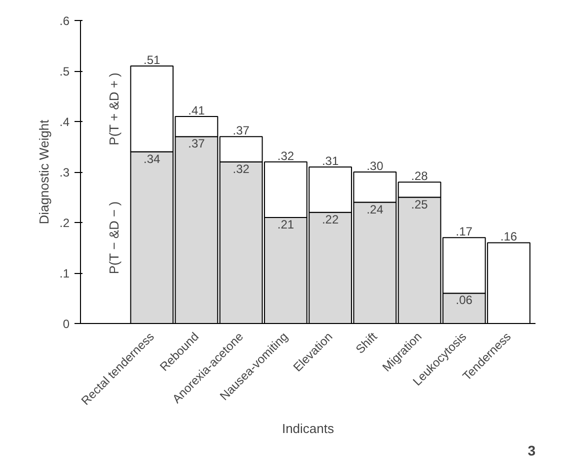  What do you see at coordinates (532, 450) in the screenshot?
I see `text: 3` at bounding box center [532, 450].